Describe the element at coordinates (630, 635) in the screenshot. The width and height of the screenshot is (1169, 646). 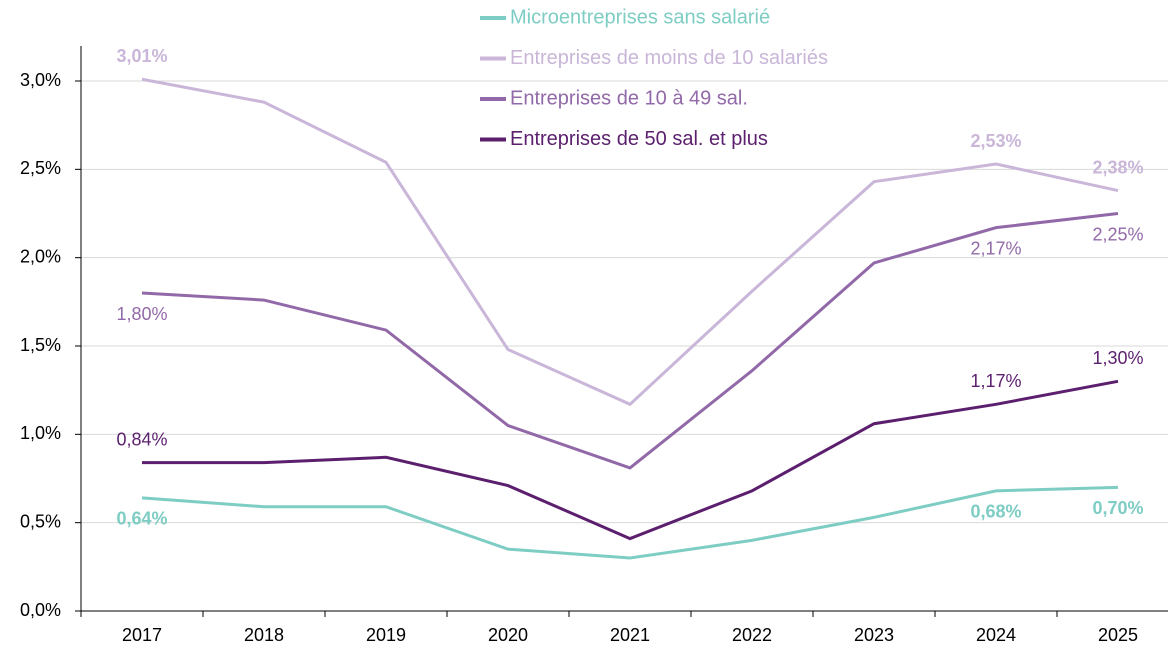
I see `x-tick-label: 2021` at that location.